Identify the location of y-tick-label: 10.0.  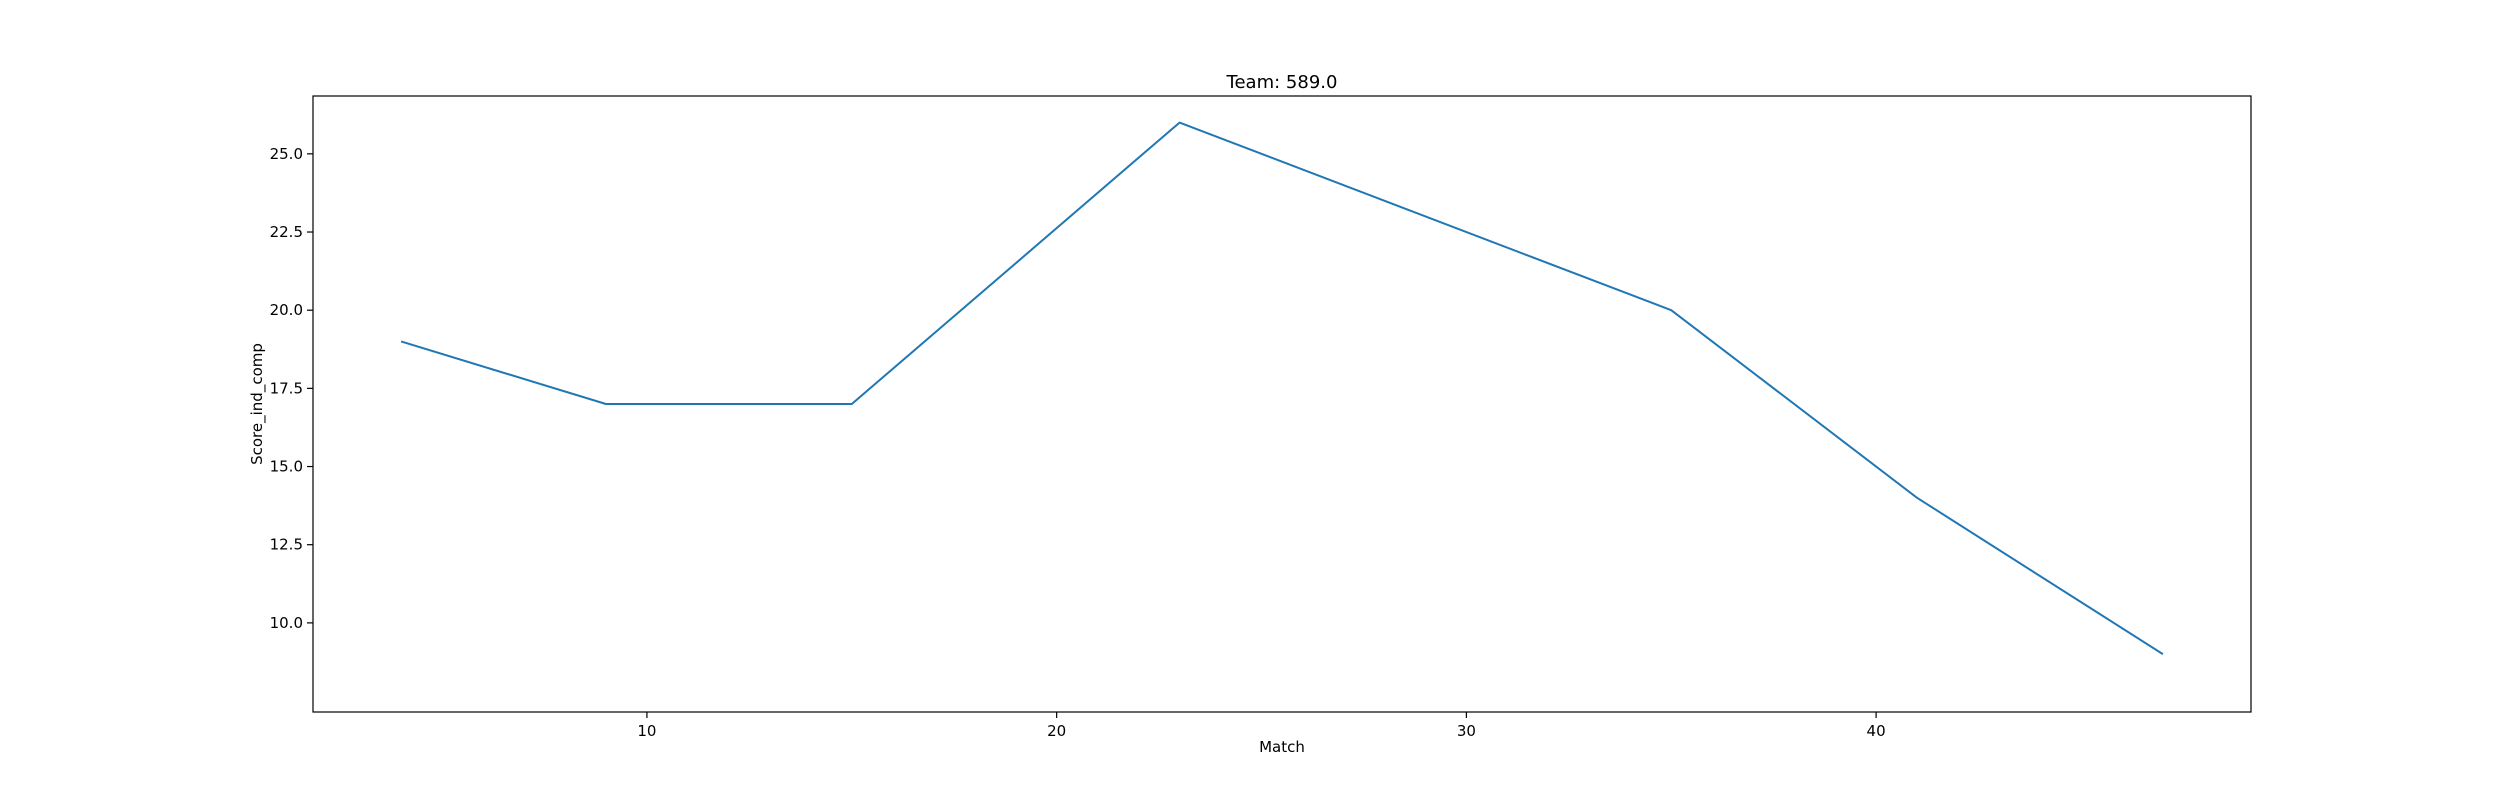
(286, 623).